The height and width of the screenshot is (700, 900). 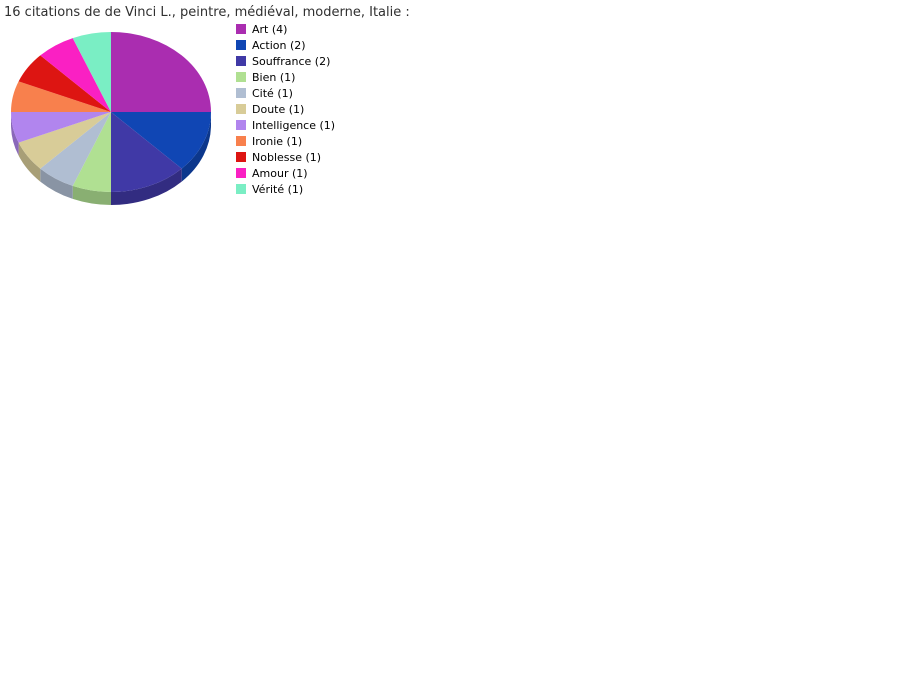 I want to click on pie-slice-ironie, so click(x=61, y=96).